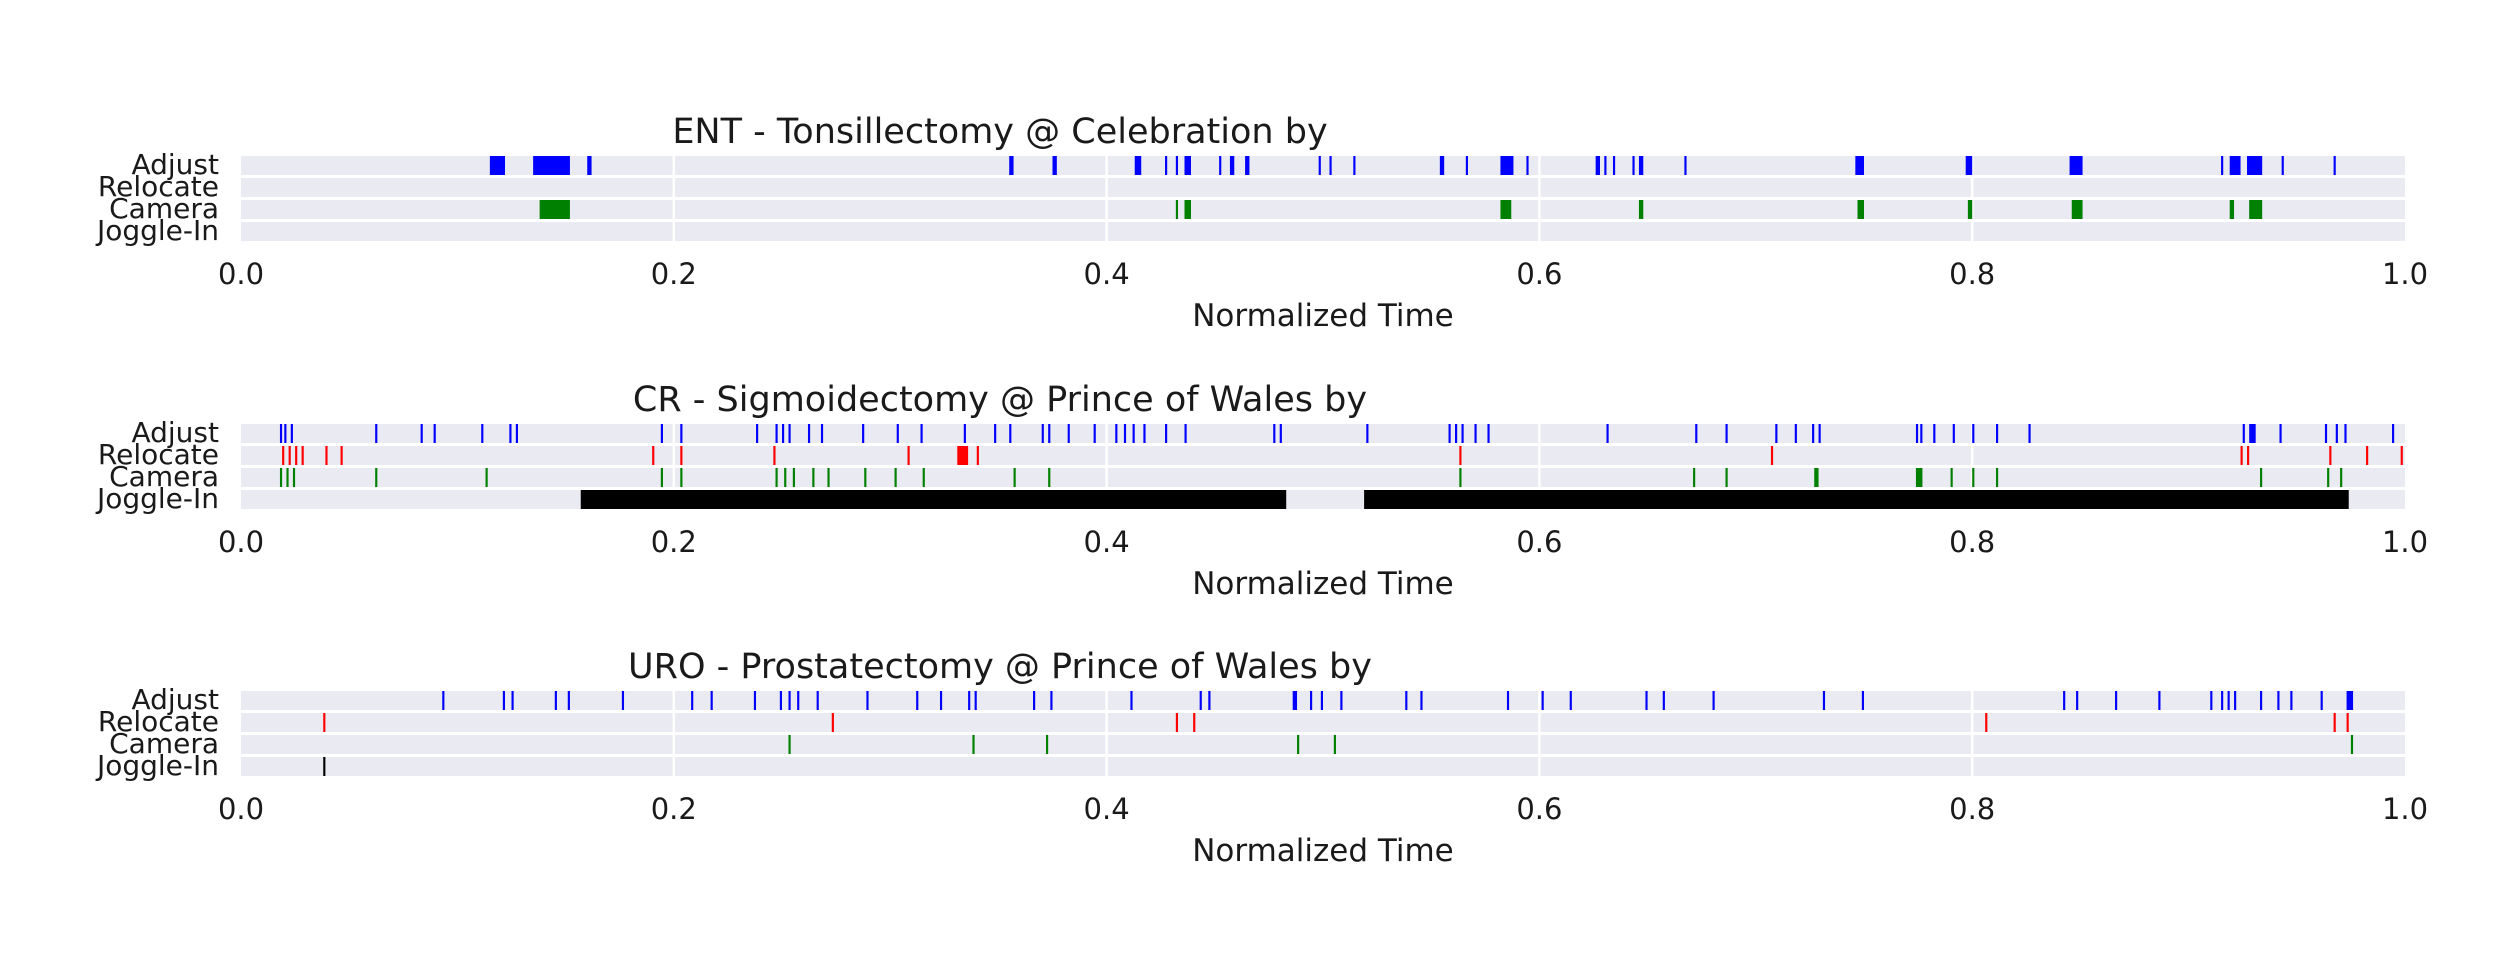  Describe the element at coordinates (158, 186) in the screenshot. I see `y-axis-label: Relocate` at that location.